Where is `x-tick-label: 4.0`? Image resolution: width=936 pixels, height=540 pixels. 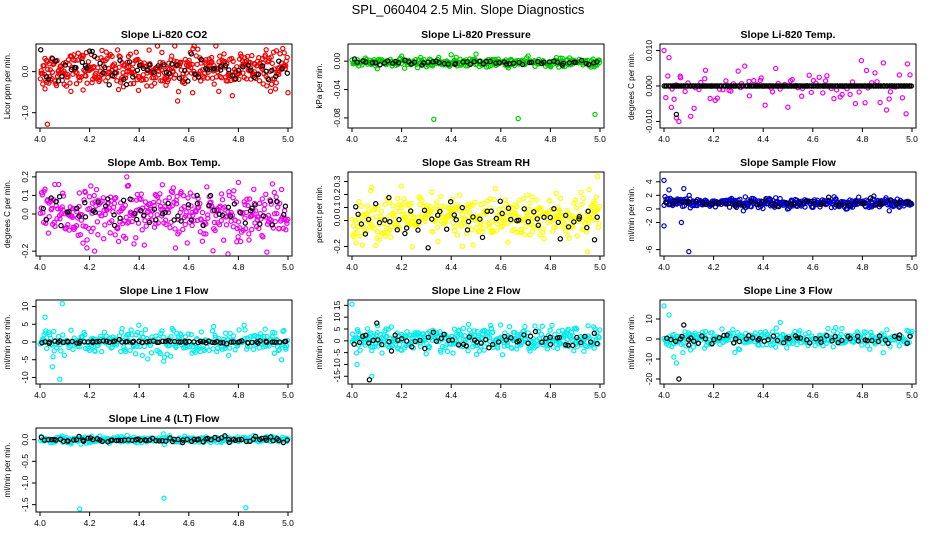
x-tick-label: 4.0 is located at coordinates (352, 139).